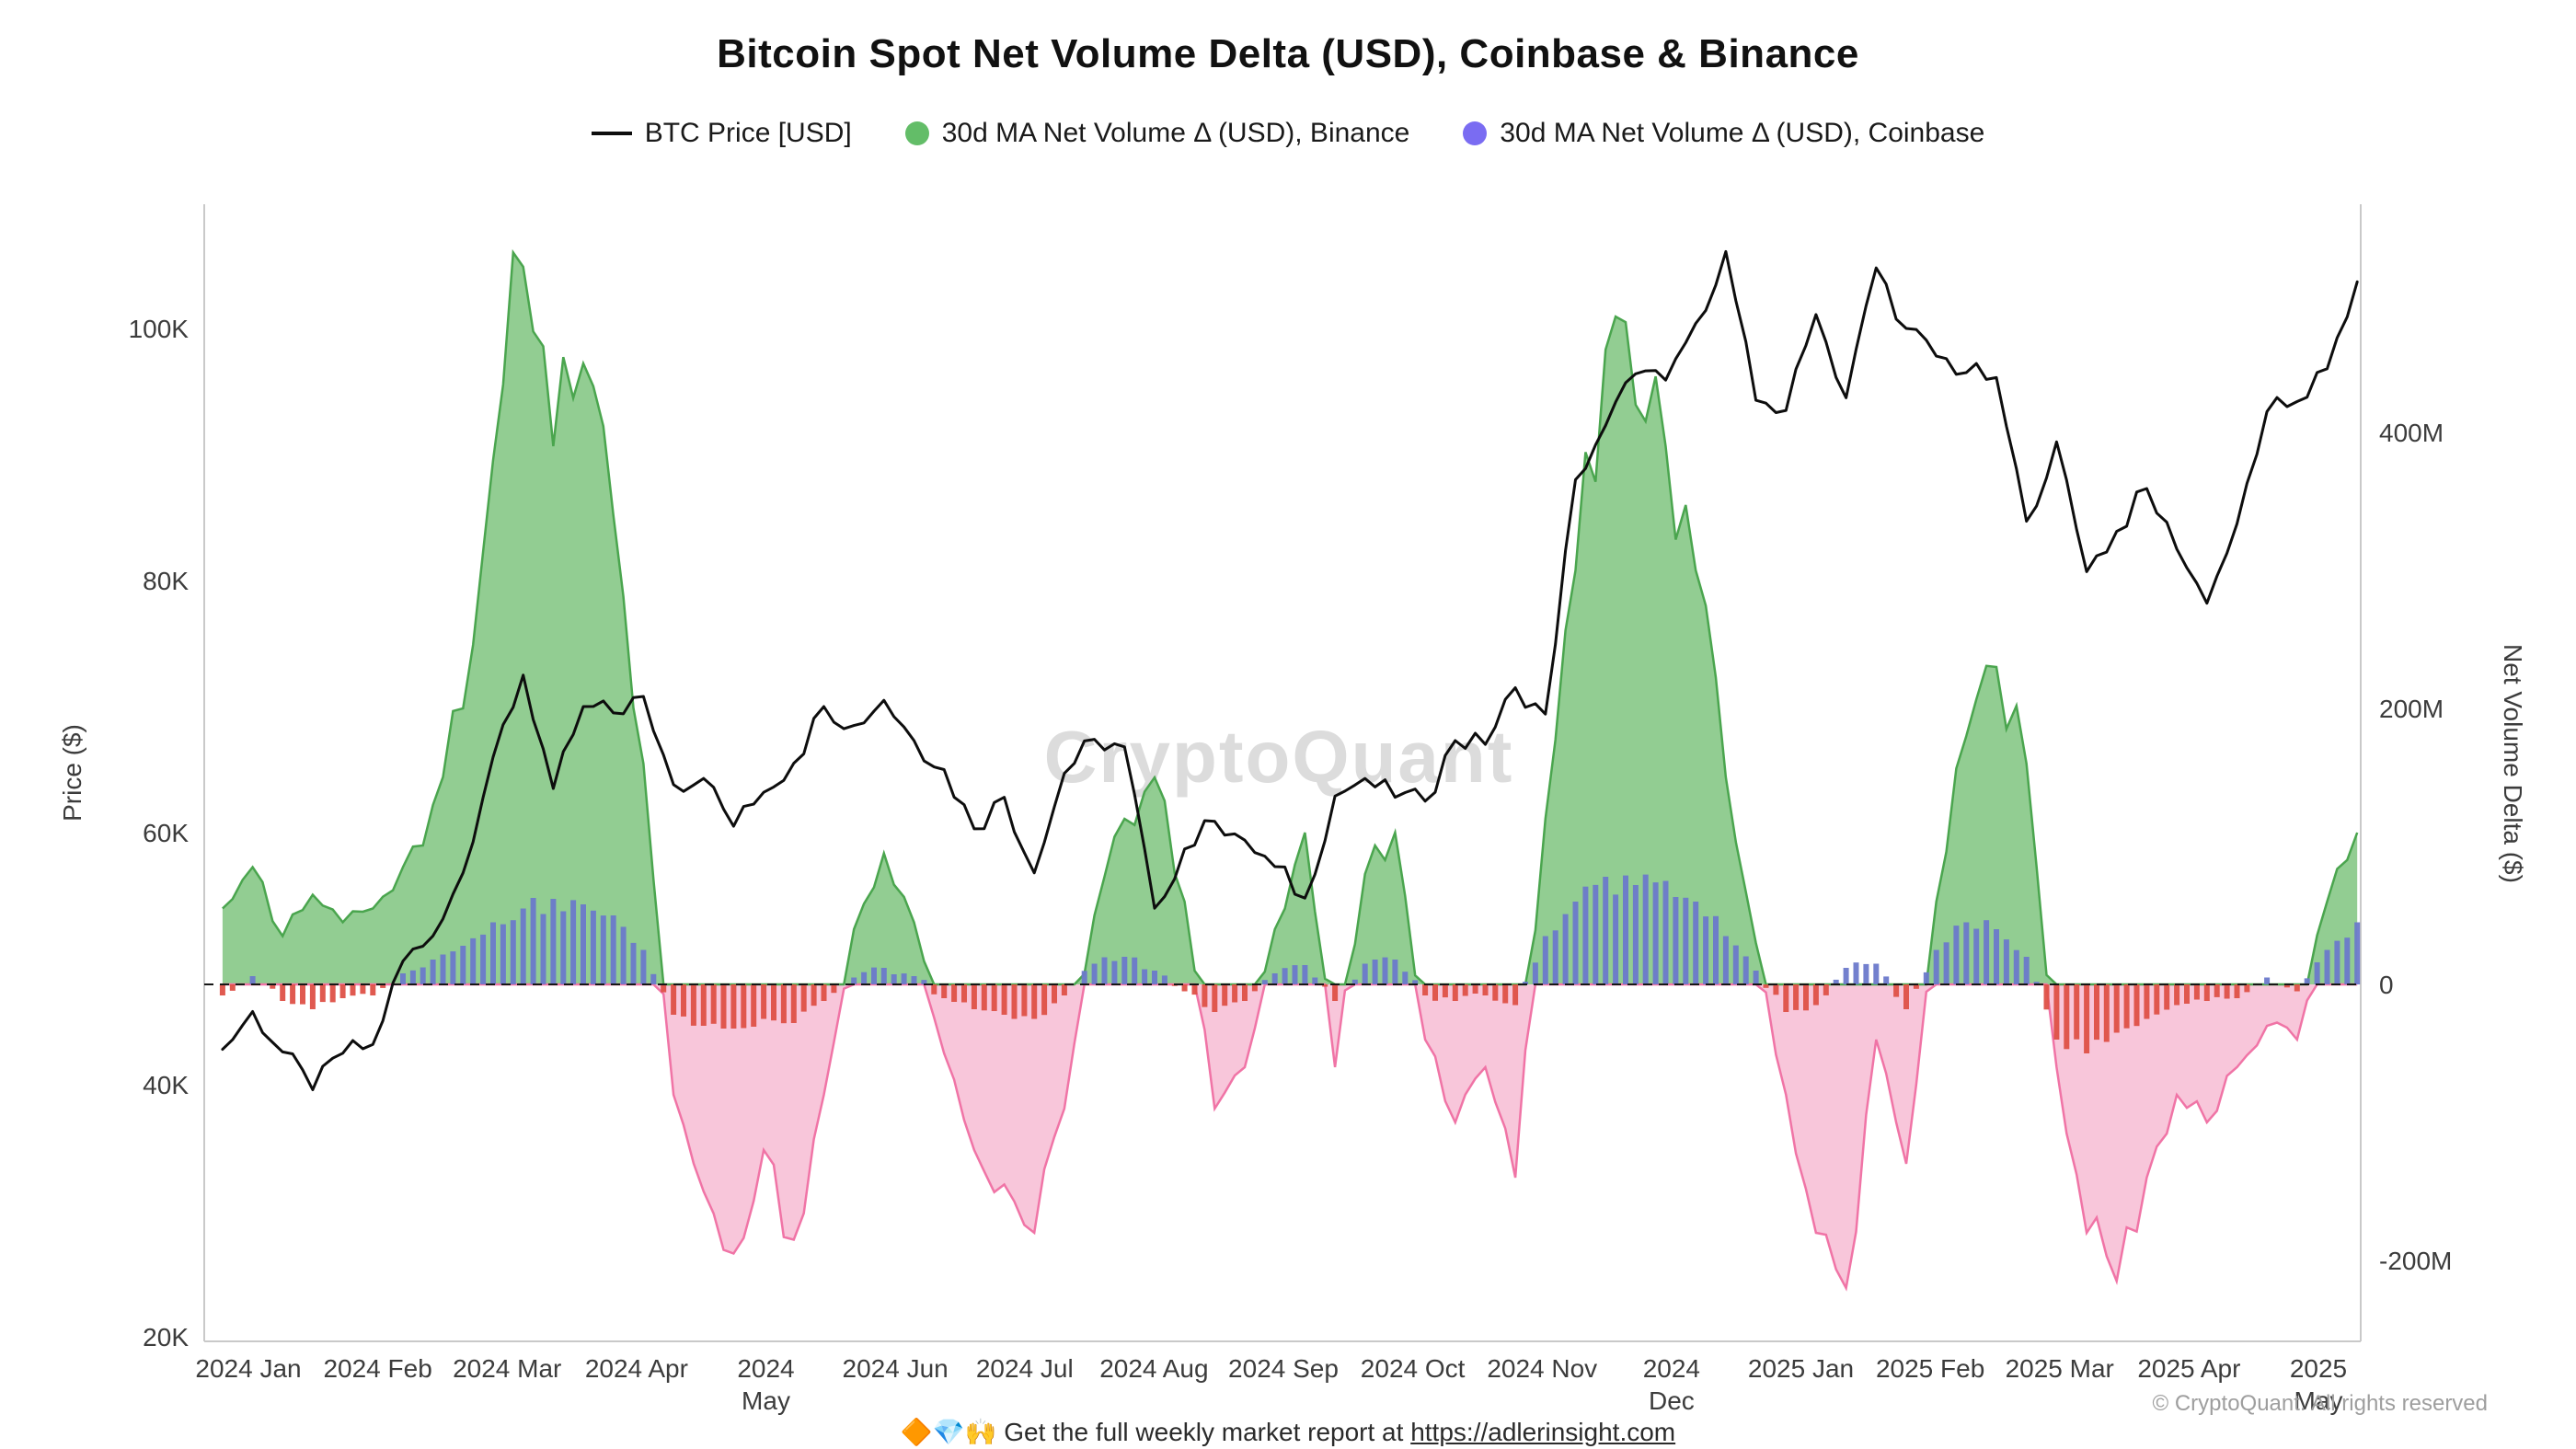 This screenshot has width=2576, height=1449. What do you see at coordinates (1204, 1432) in the screenshot?
I see `footer-text: Get the full weekly market report at` at bounding box center [1204, 1432].